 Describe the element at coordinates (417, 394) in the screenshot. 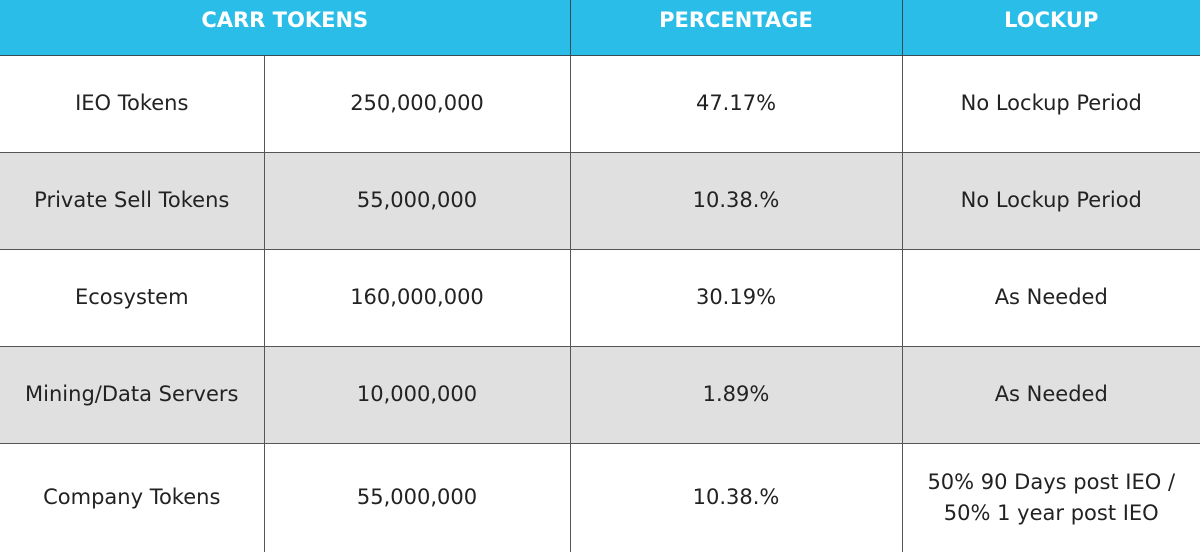

I see `table-cell: 10,000,000` at that location.